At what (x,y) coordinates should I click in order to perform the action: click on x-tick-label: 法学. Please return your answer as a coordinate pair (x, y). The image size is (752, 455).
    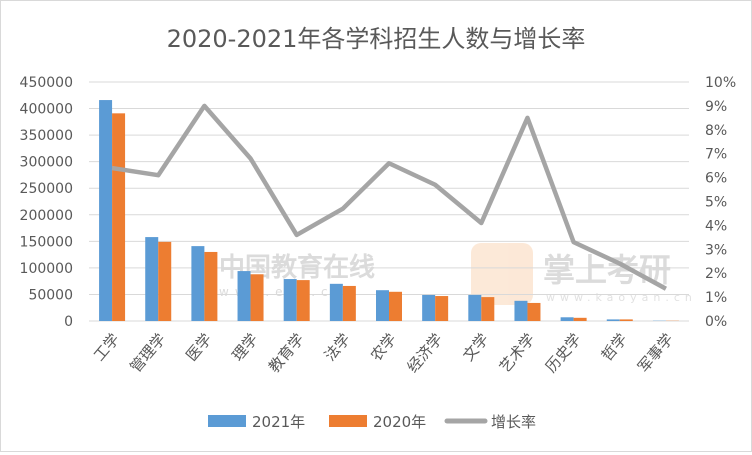
    Looking at the image, I should click on (337, 347).